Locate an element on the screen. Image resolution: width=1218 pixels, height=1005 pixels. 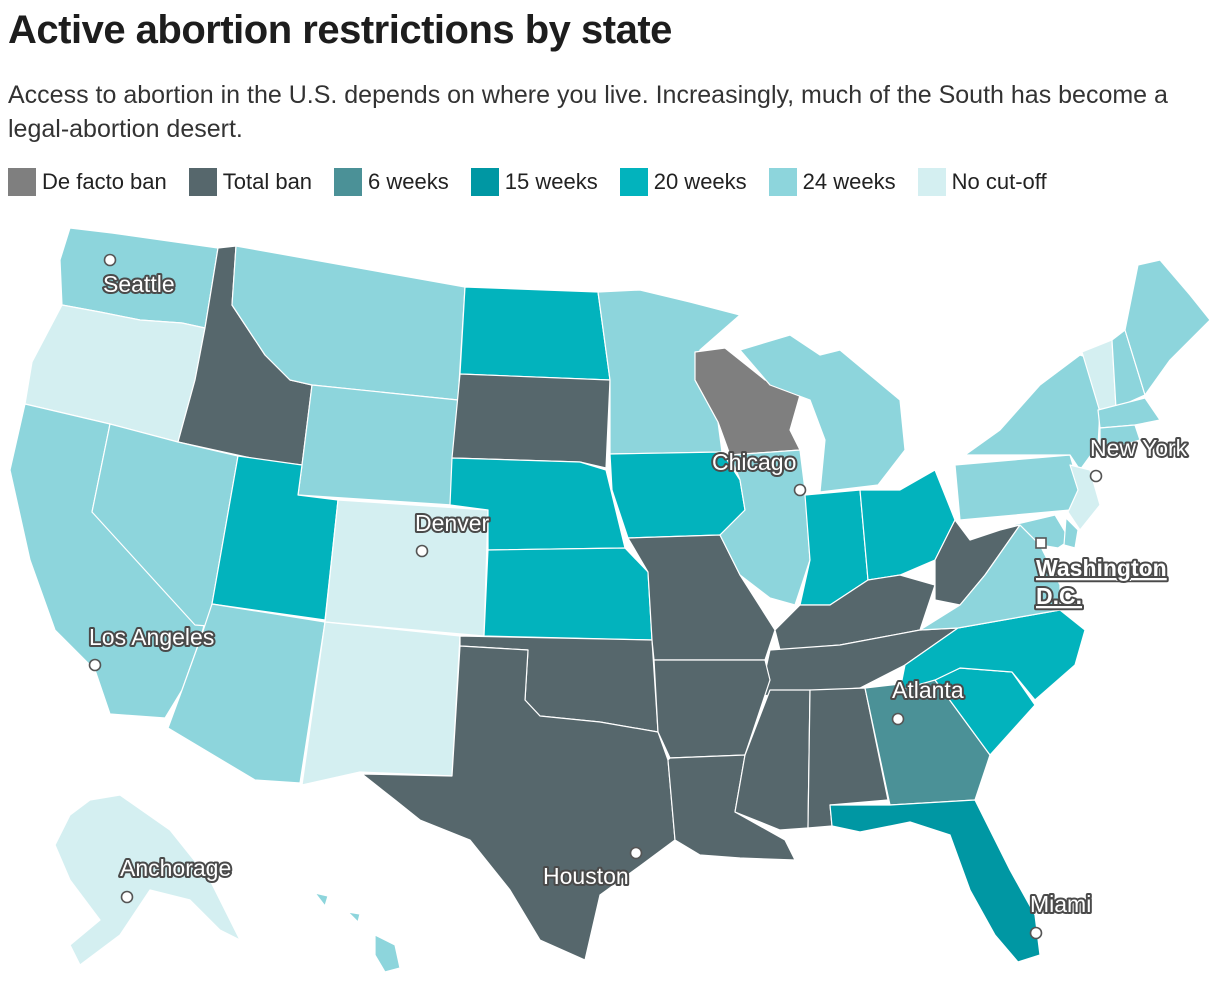
city-label-houston: Houston is located at coordinates (586, 876).